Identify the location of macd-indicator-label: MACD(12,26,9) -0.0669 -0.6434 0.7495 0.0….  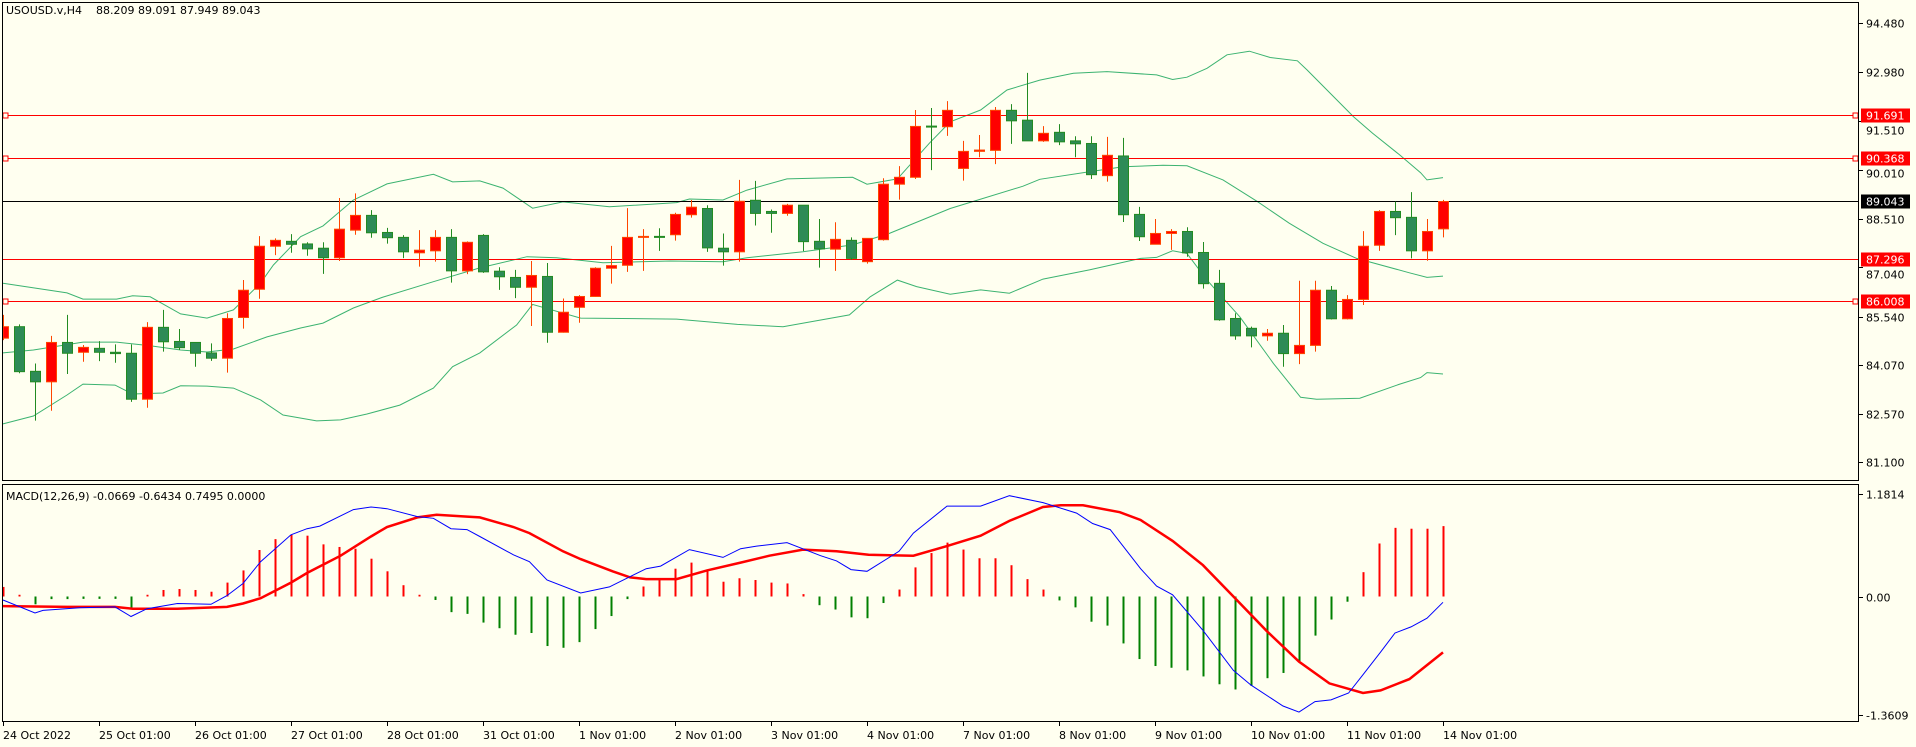
(135, 496).